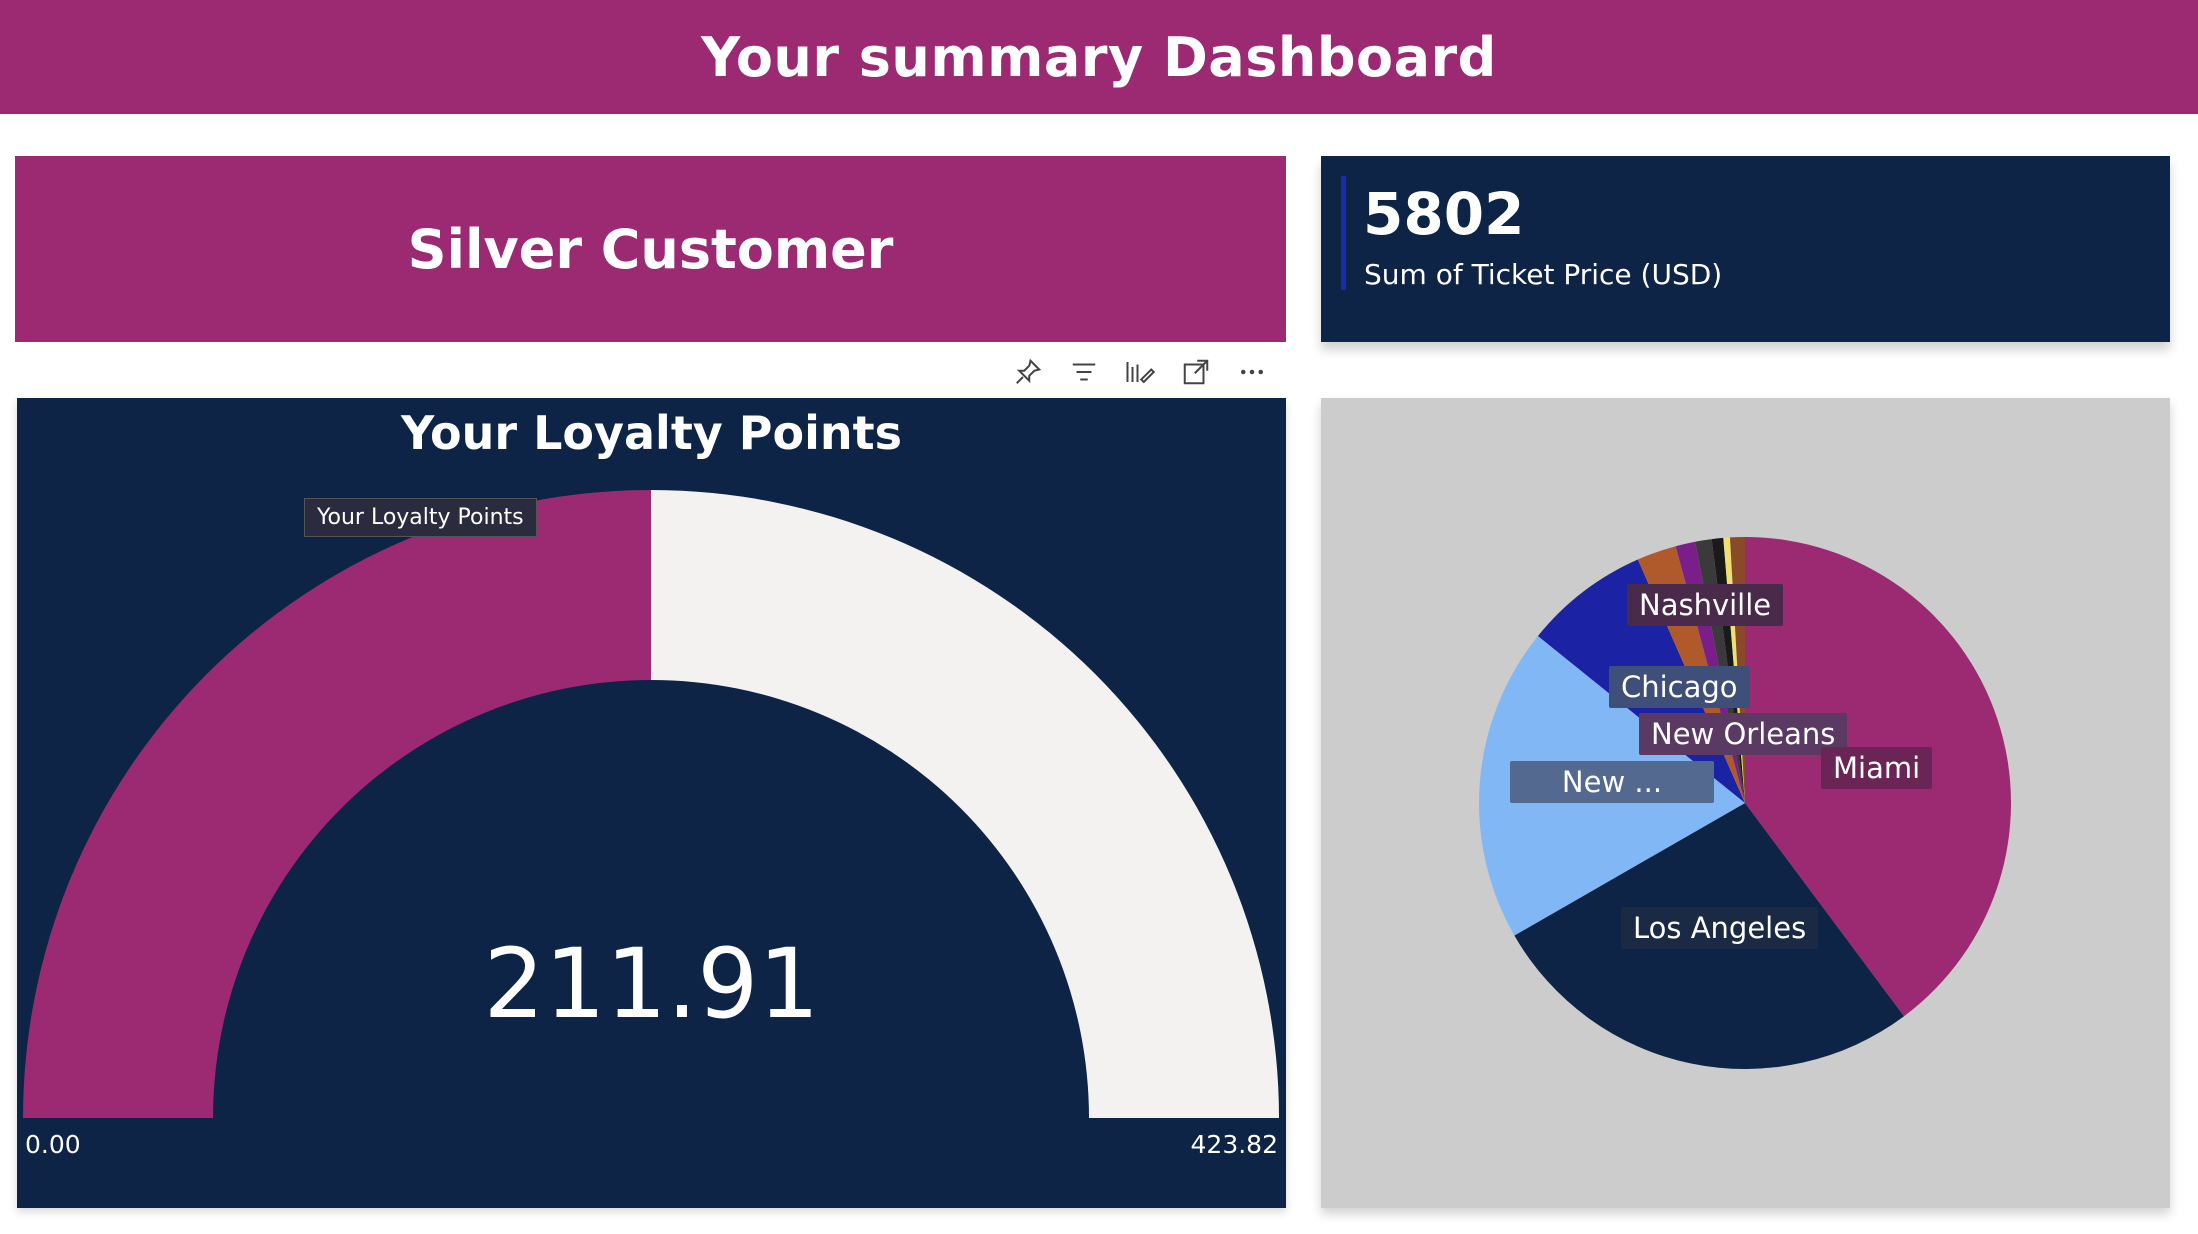  What do you see at coordinates (1679, 687) in the screenshot?
I see `pie-label-chicago: Chicago` at bounding box center [1679, 687].